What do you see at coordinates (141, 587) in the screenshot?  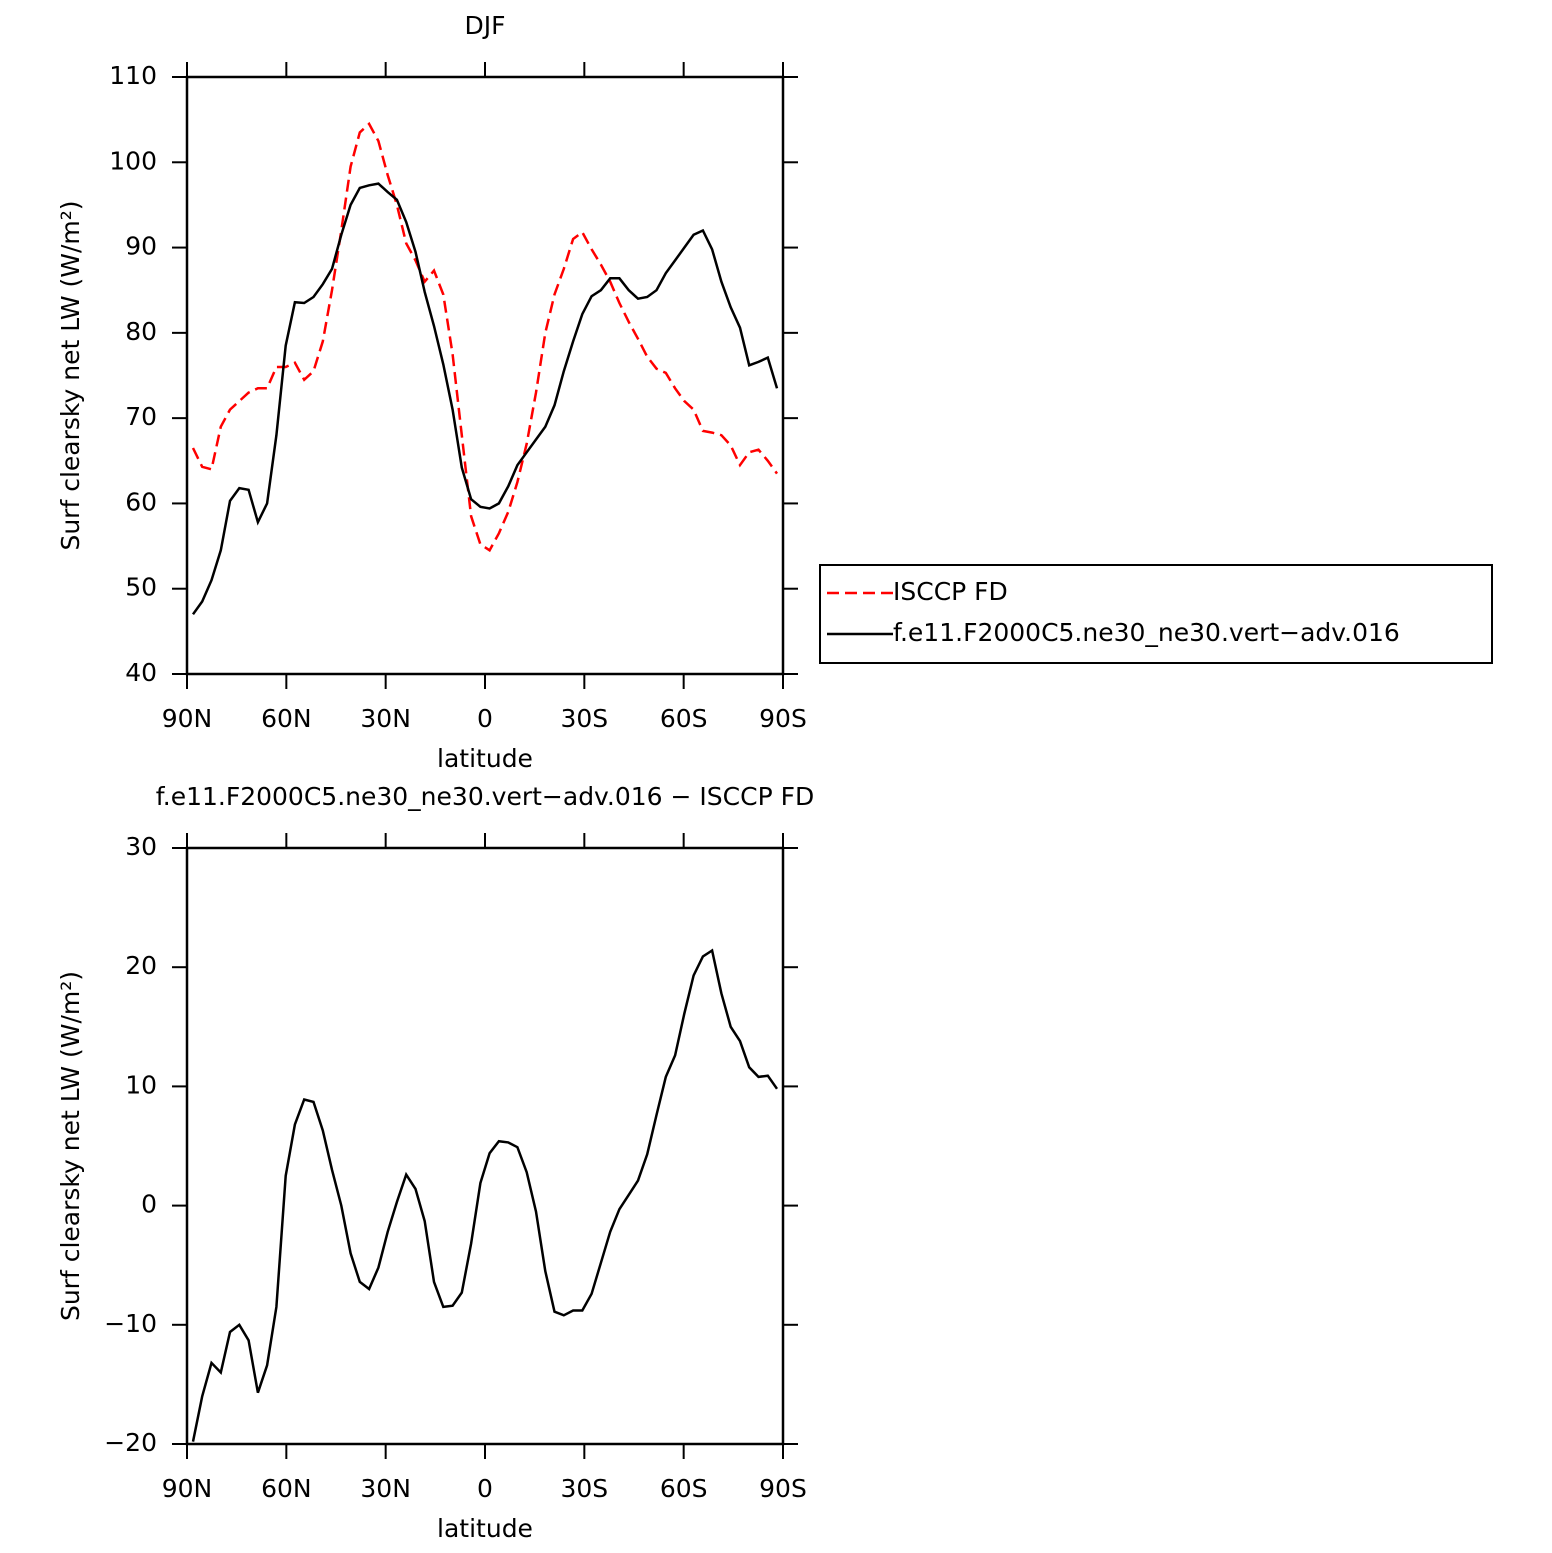 I see `y-tick-label: 50` at bounding box center [141, 587].